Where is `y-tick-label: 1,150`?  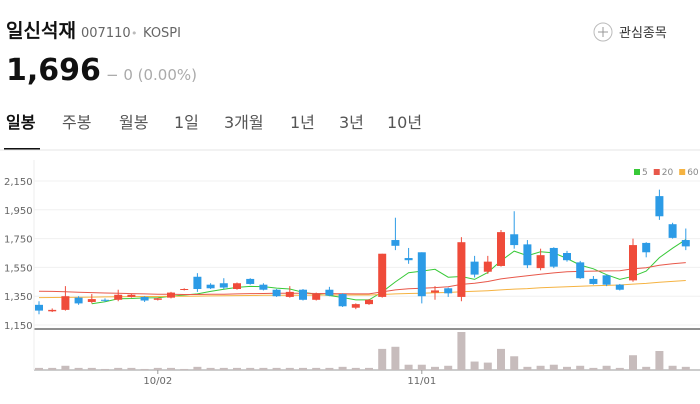
y-tick-label: 1,150 is located at coordinates (18, 326).